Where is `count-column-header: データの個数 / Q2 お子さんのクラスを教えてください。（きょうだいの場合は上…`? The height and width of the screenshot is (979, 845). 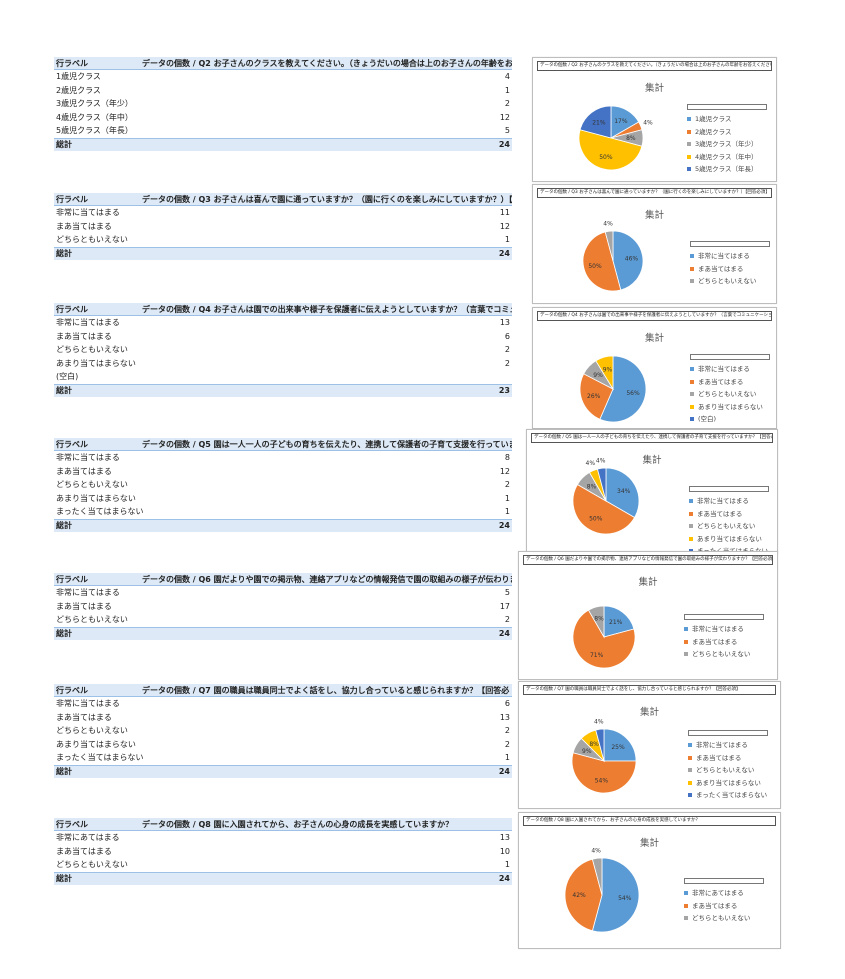 count-column-header: データの個数 / Q2 お子さんのクラスを教えてください。（きょうだいの場合は上… is located at coordinates (327, 63).